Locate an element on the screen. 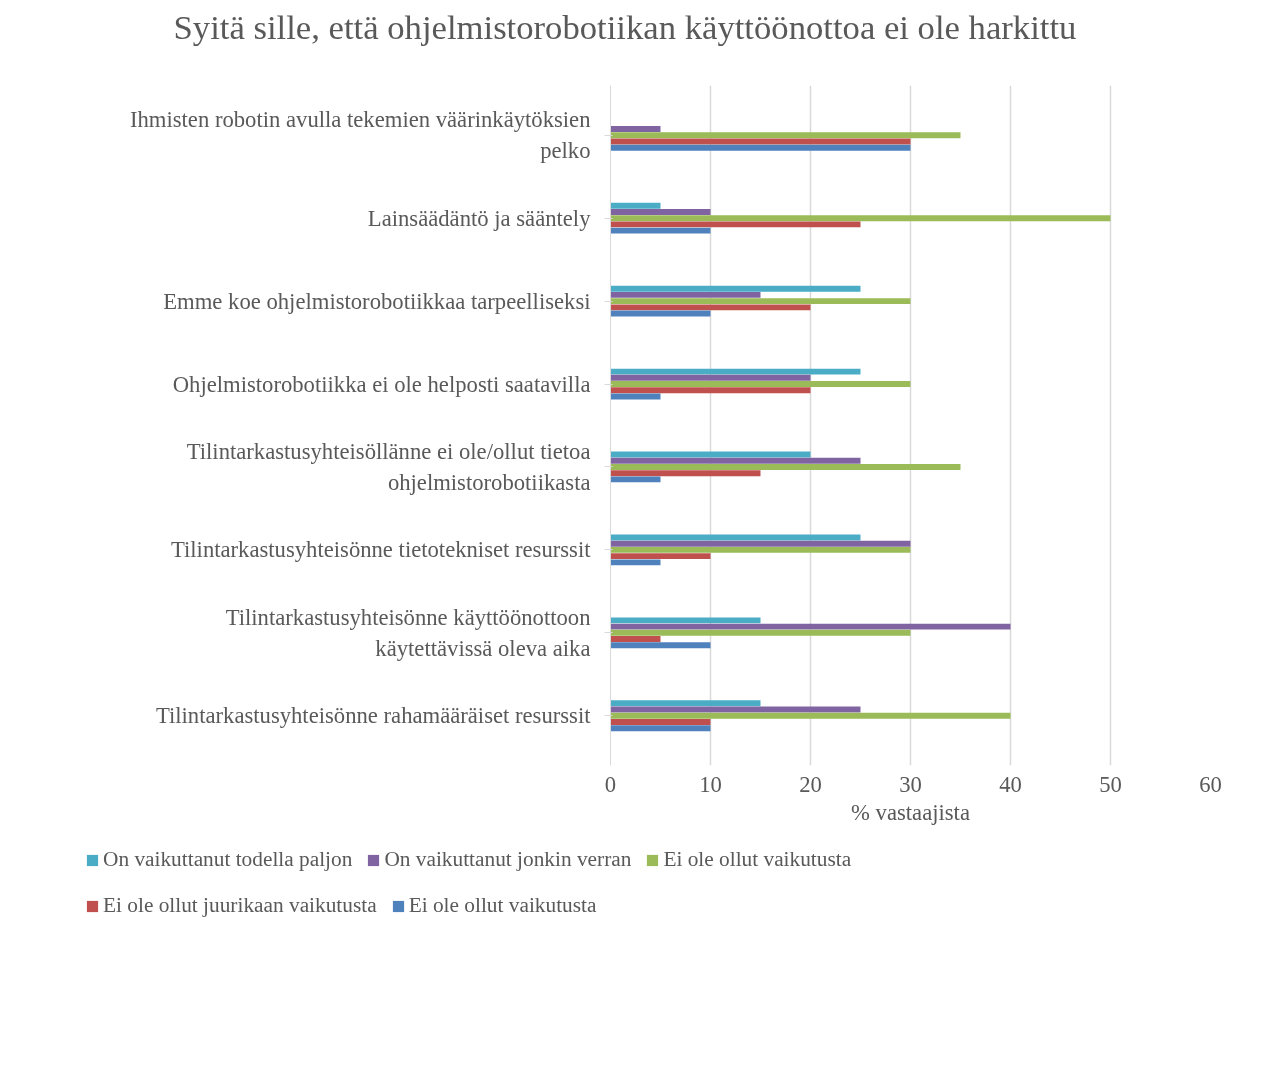 The image size is (1271, 1073). x-tick-label: 20 is located at coordinates (810, 784).